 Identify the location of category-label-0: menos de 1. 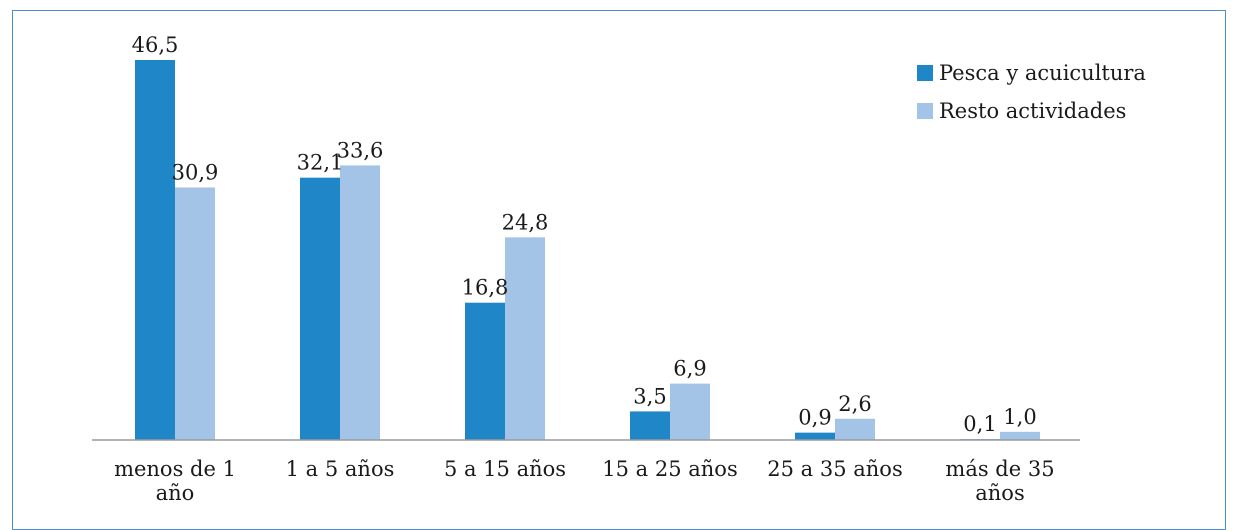
(175, 469).